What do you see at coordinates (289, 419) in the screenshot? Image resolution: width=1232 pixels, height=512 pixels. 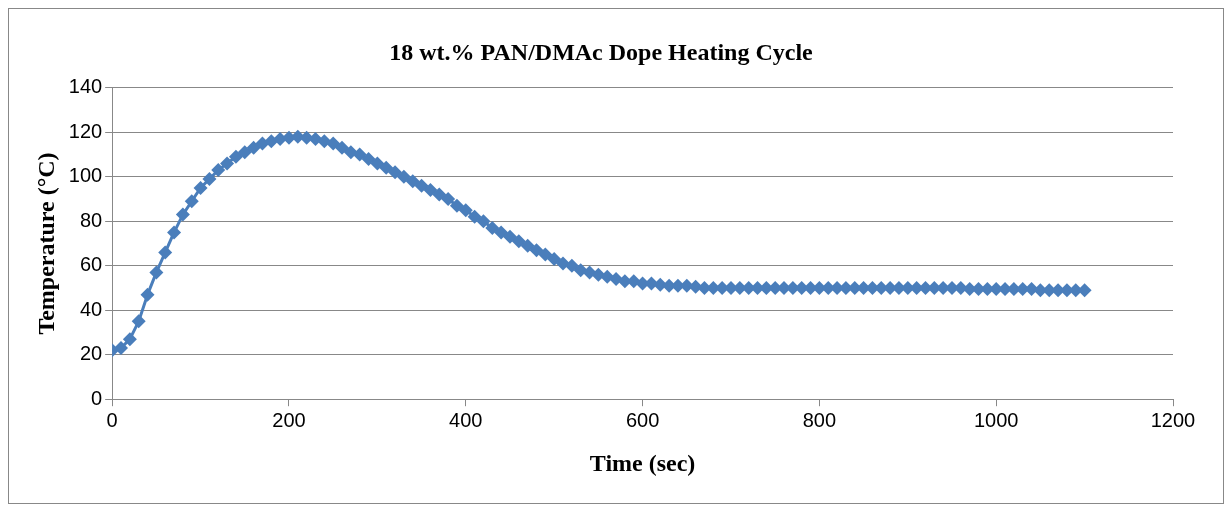 I see `x-tick-label: 200` at bounding box center [289, 419].